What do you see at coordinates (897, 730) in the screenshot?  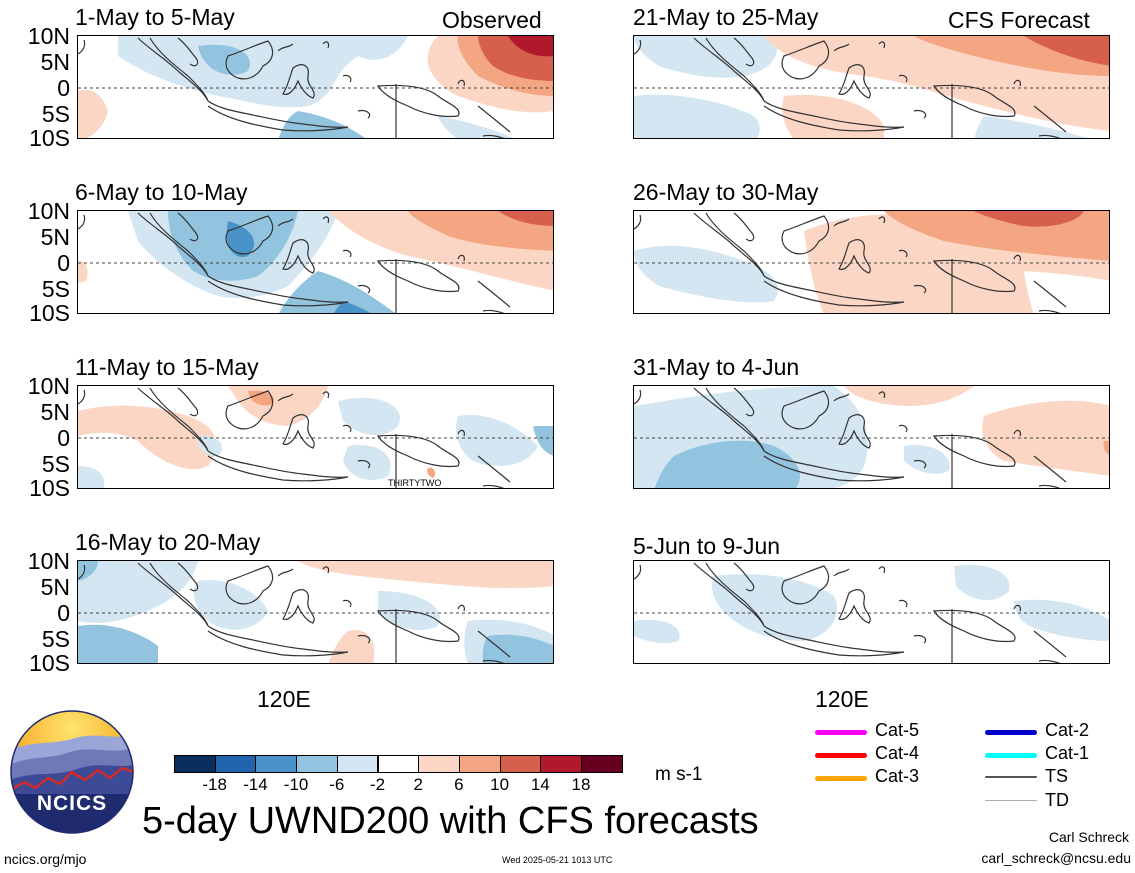 I see `legend-label: Cat-5` at bounding box center [897, 730].